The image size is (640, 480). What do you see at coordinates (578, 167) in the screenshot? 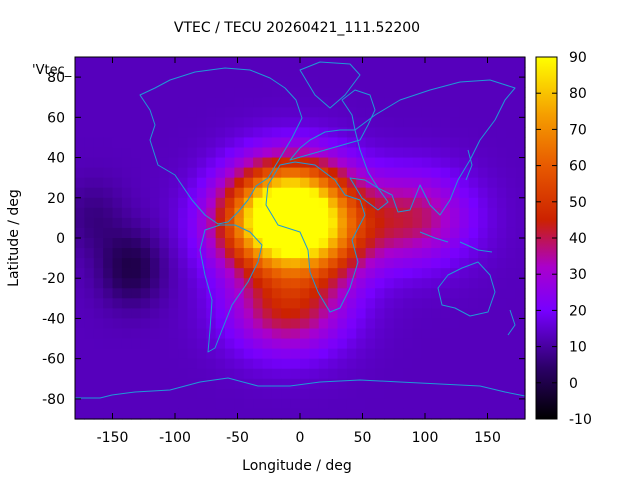
I see `colorbar-tick-label: 60` at bounding box center [578, 167].